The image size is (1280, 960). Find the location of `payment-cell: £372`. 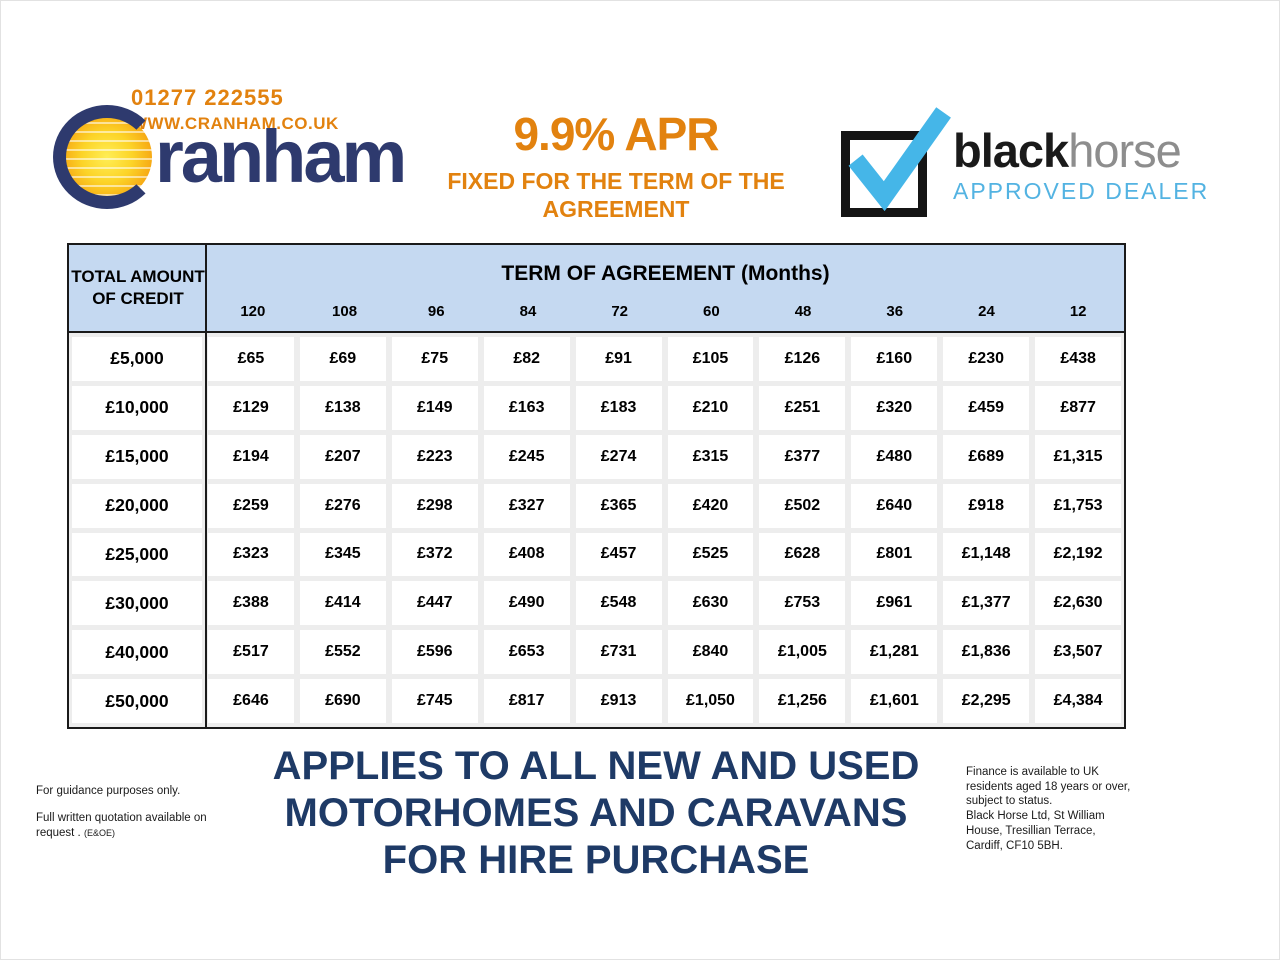

payment-cell: £372 is located at coordinates (434, 554).